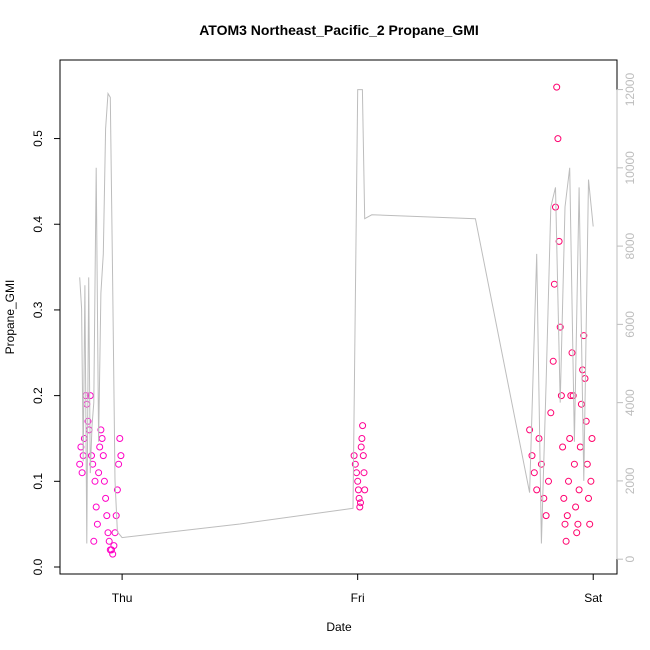  Describe the element at coordinates (38, 395) in the screenshot. I see `left-tick-label: 0.2` at that location.